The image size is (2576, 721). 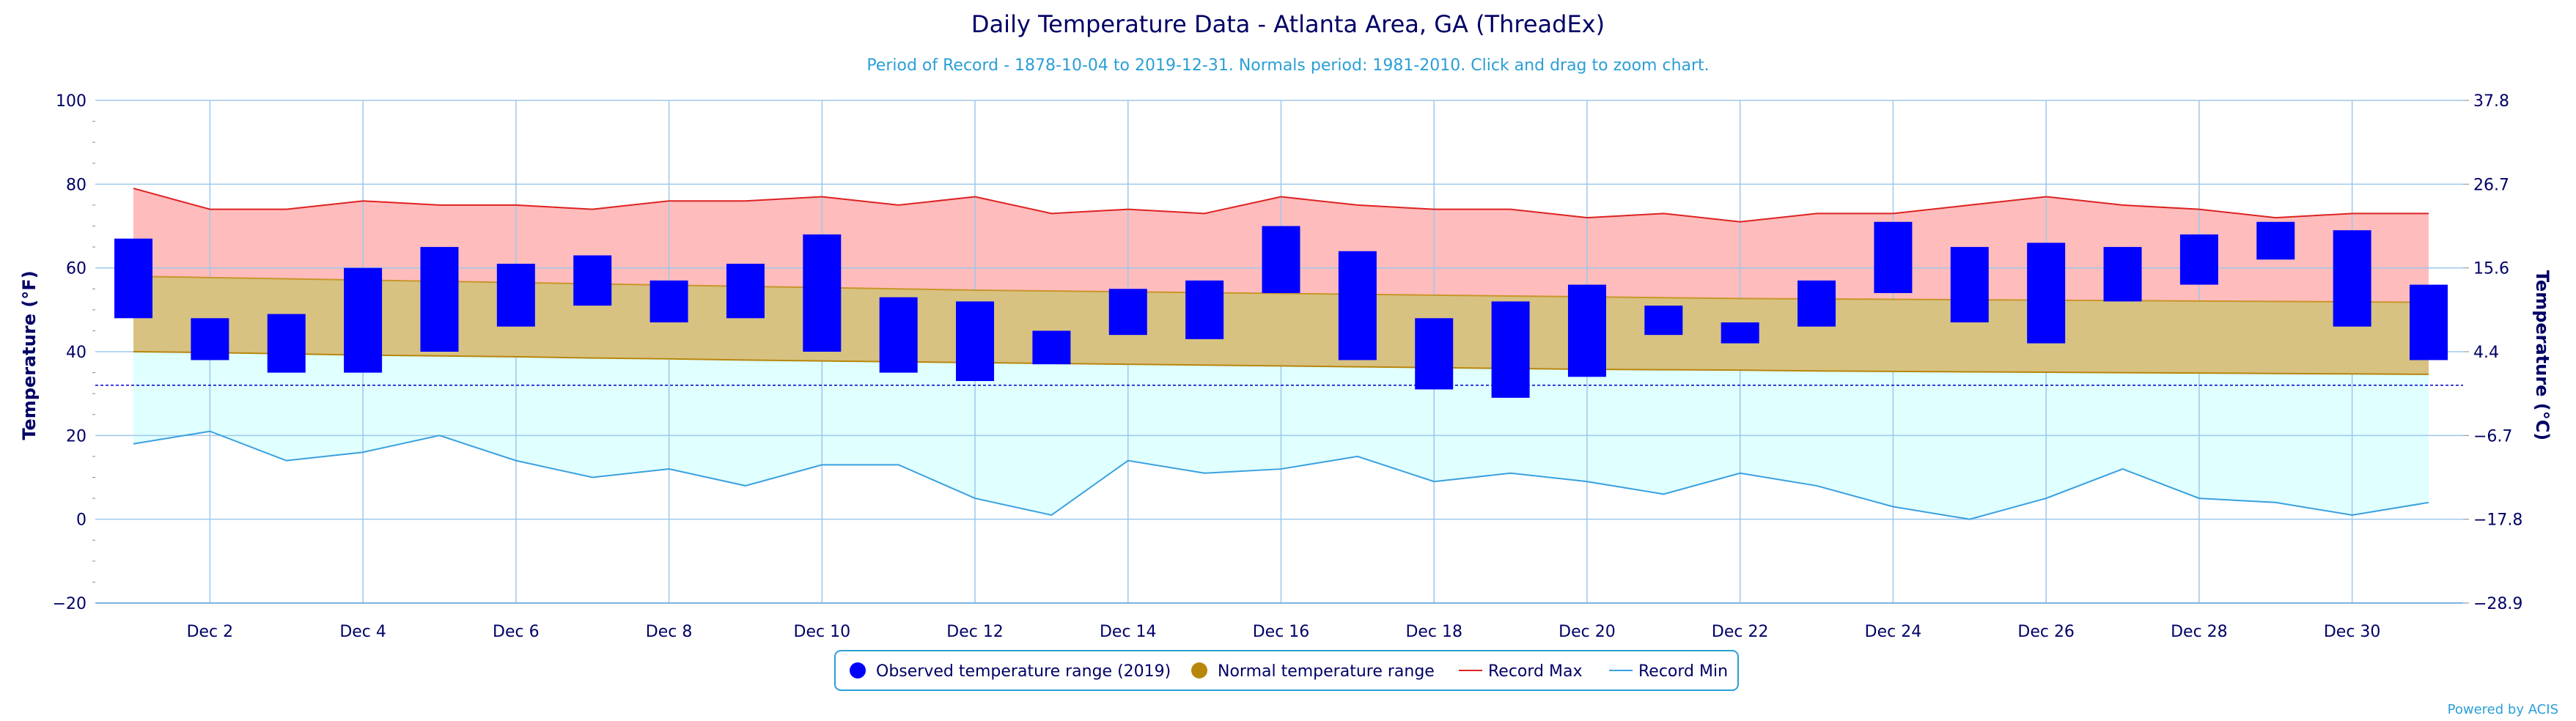 I want to click on y-axis-right: −28.9 −17.8 −6.7 4.4 15.6 26.7 37.8, so click(x=2492, y=352).